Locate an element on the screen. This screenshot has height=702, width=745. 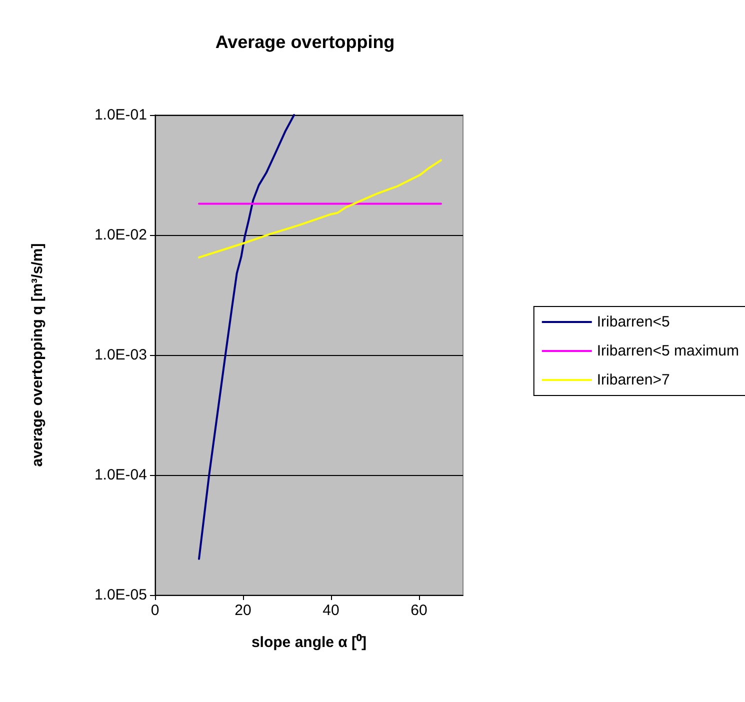
y-tick-label: 1.0E-03 is located at coordinates (120, 355).